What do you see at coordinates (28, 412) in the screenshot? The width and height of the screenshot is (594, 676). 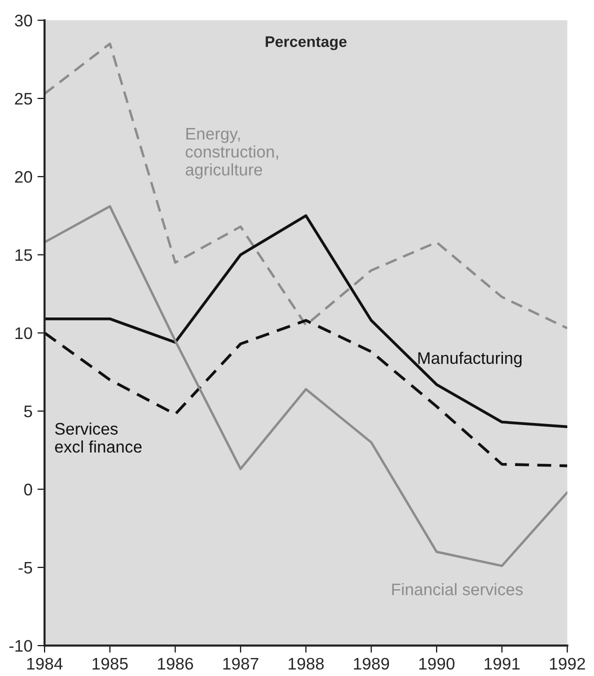 I see `y-tick-label: 5` at bounding box center [28, 412].